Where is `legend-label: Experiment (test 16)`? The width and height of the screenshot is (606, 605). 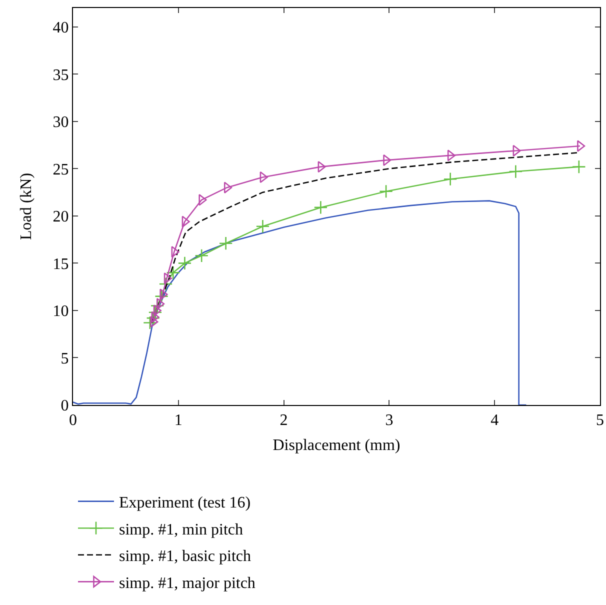 legend-label: Experiment (test 16) is located at coordinates (185, 503).